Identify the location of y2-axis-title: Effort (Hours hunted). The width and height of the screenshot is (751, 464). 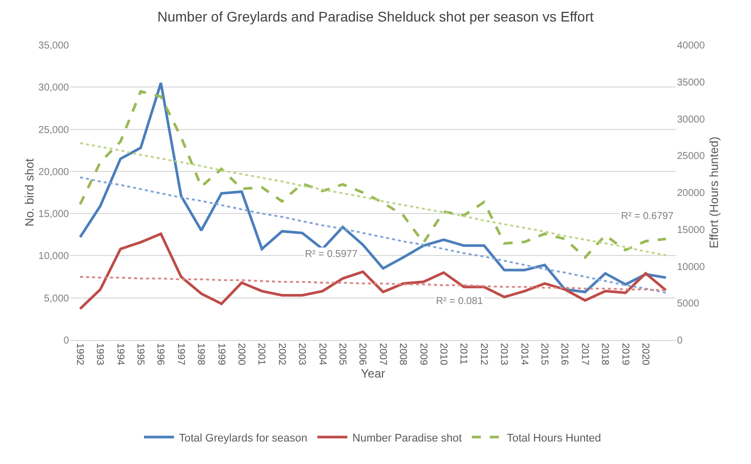
(714, 192).